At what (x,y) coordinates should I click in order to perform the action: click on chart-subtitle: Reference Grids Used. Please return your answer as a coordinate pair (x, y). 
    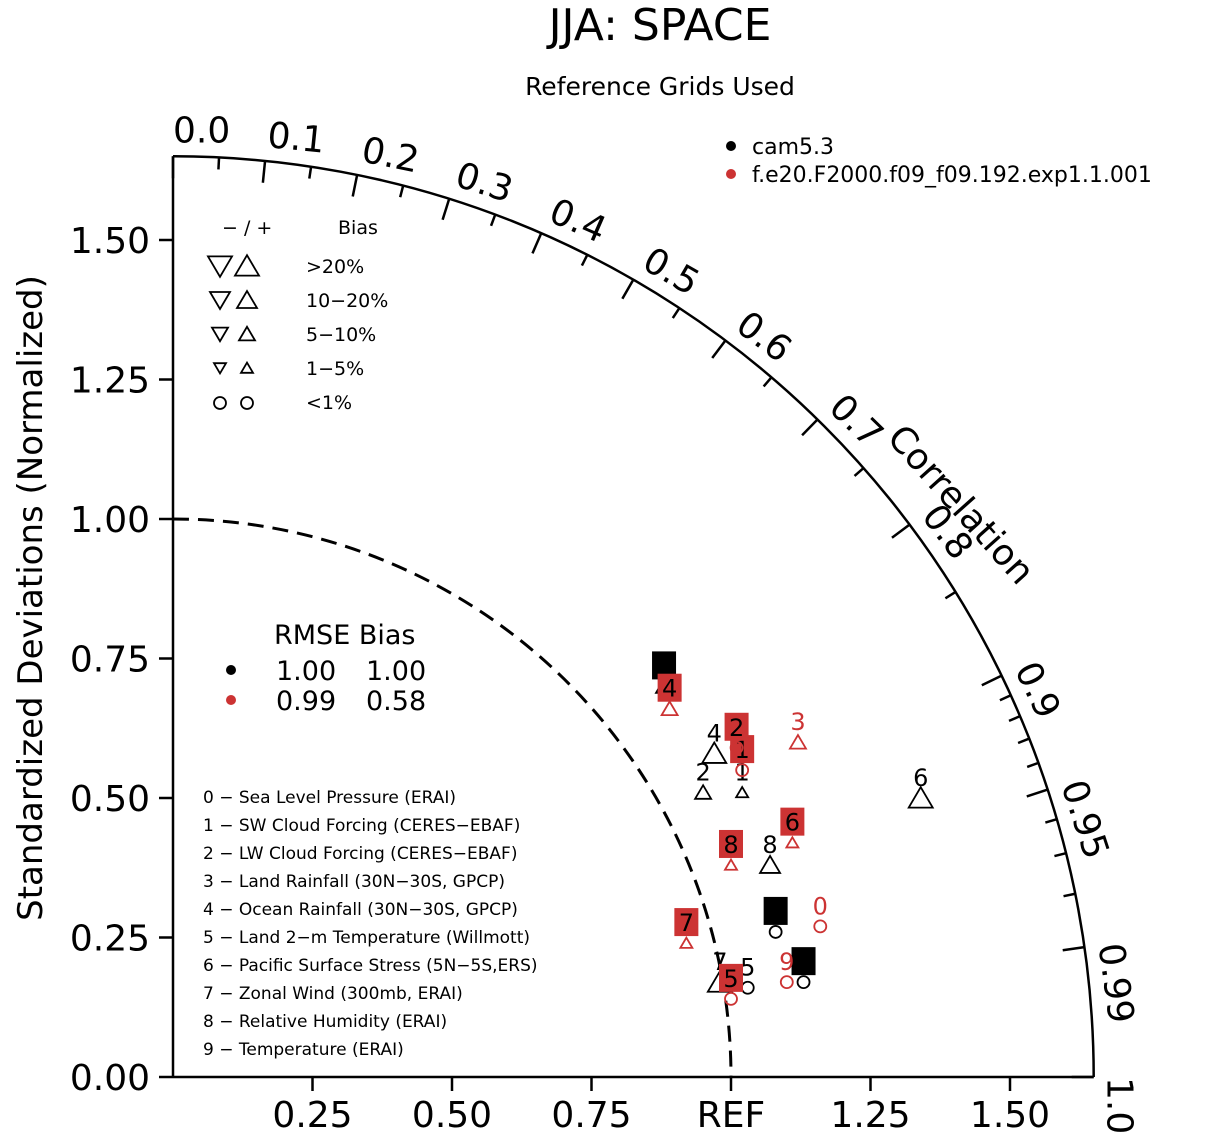
    Looking at the image, I should click on (660, 86).